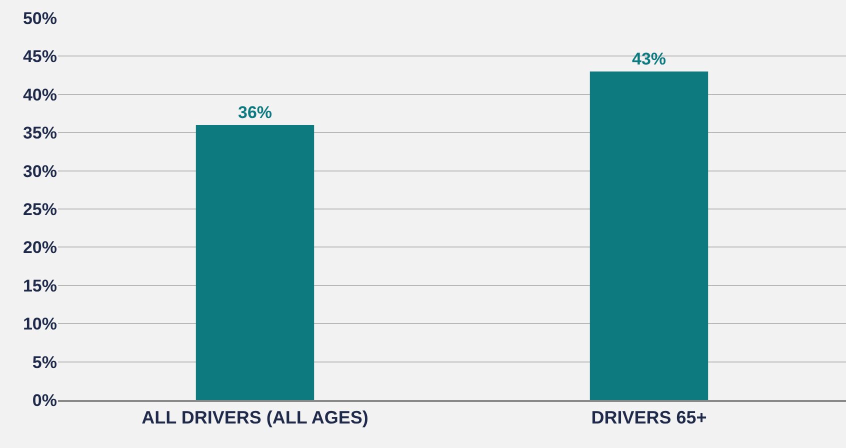 This screenshot has width=846, height=448. What do you see at coordinates (39, 18) in the screenshot?
I see `y-tick-label: 50%` at bounding box center [39, 18].